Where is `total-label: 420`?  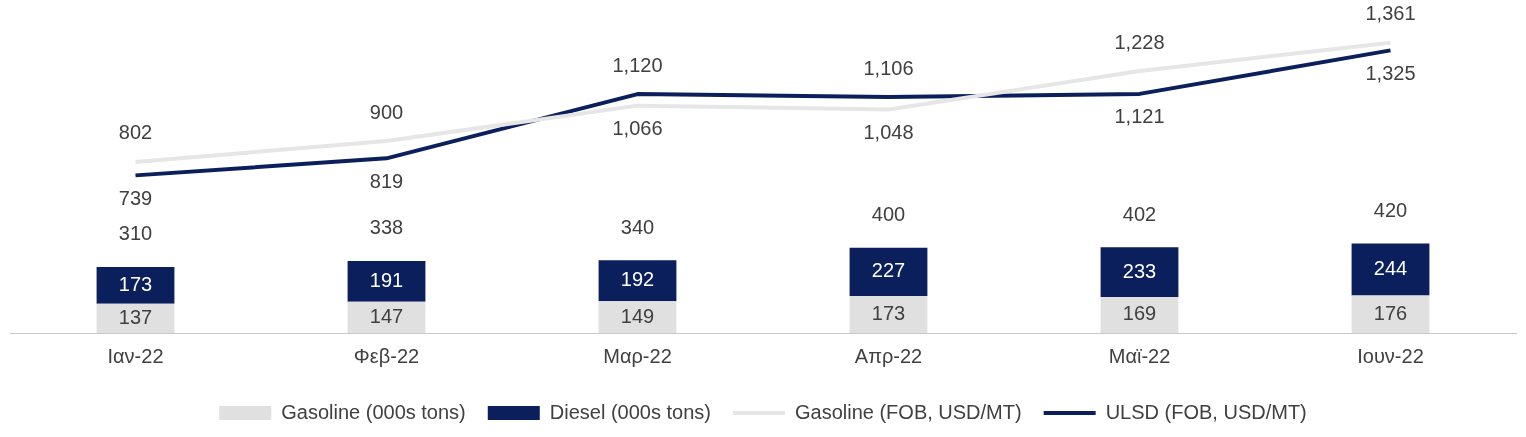
total-label: 420 is located at coordinates (1390, 209).